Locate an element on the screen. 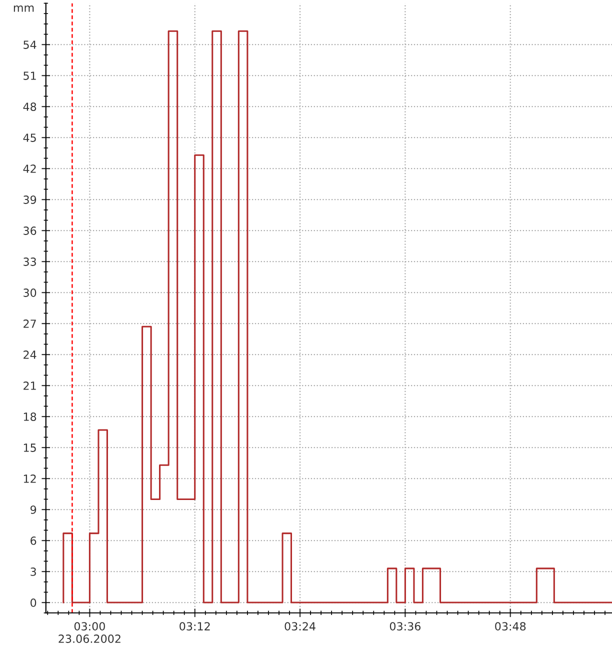 The height and width of the screenshot is (652, 612). y-tick-label: 51 is located at coordinates (30, 76).